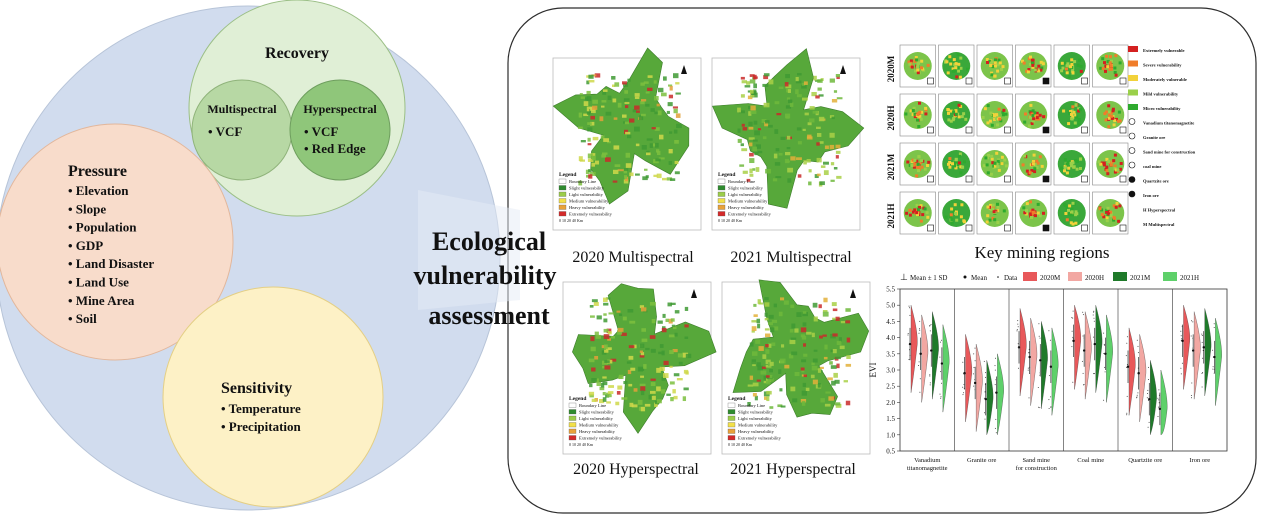  I want to click on grid-legend-item: Vanadium titanomagnetite, so click(1168, 123).